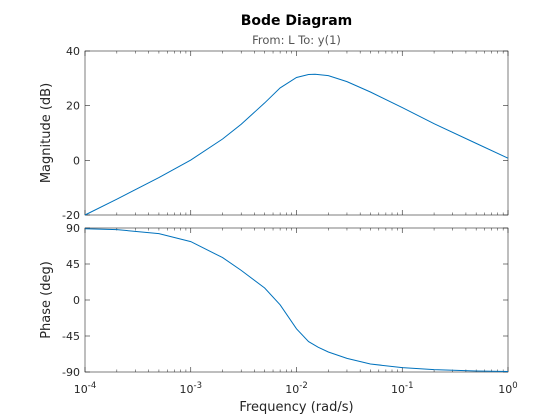 The height and width of the screenshot is (420, 560). What do you see at coordinates (198, 386) in the screenshot?
I see `x-tick-label-exponent: -3` at bounding box center [198, 386].